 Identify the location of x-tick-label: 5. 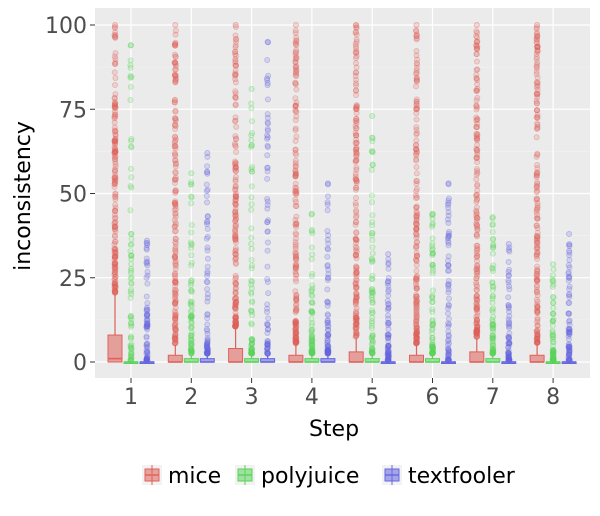
(372, 397).